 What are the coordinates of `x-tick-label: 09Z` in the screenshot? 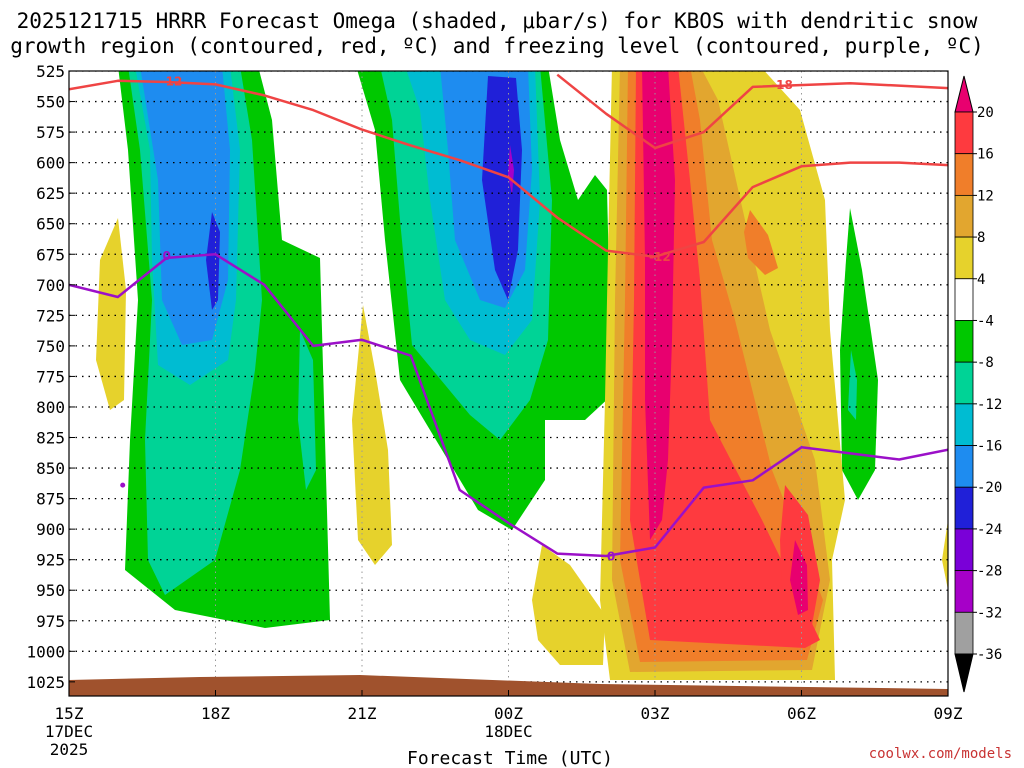 It's located at (948, 713).